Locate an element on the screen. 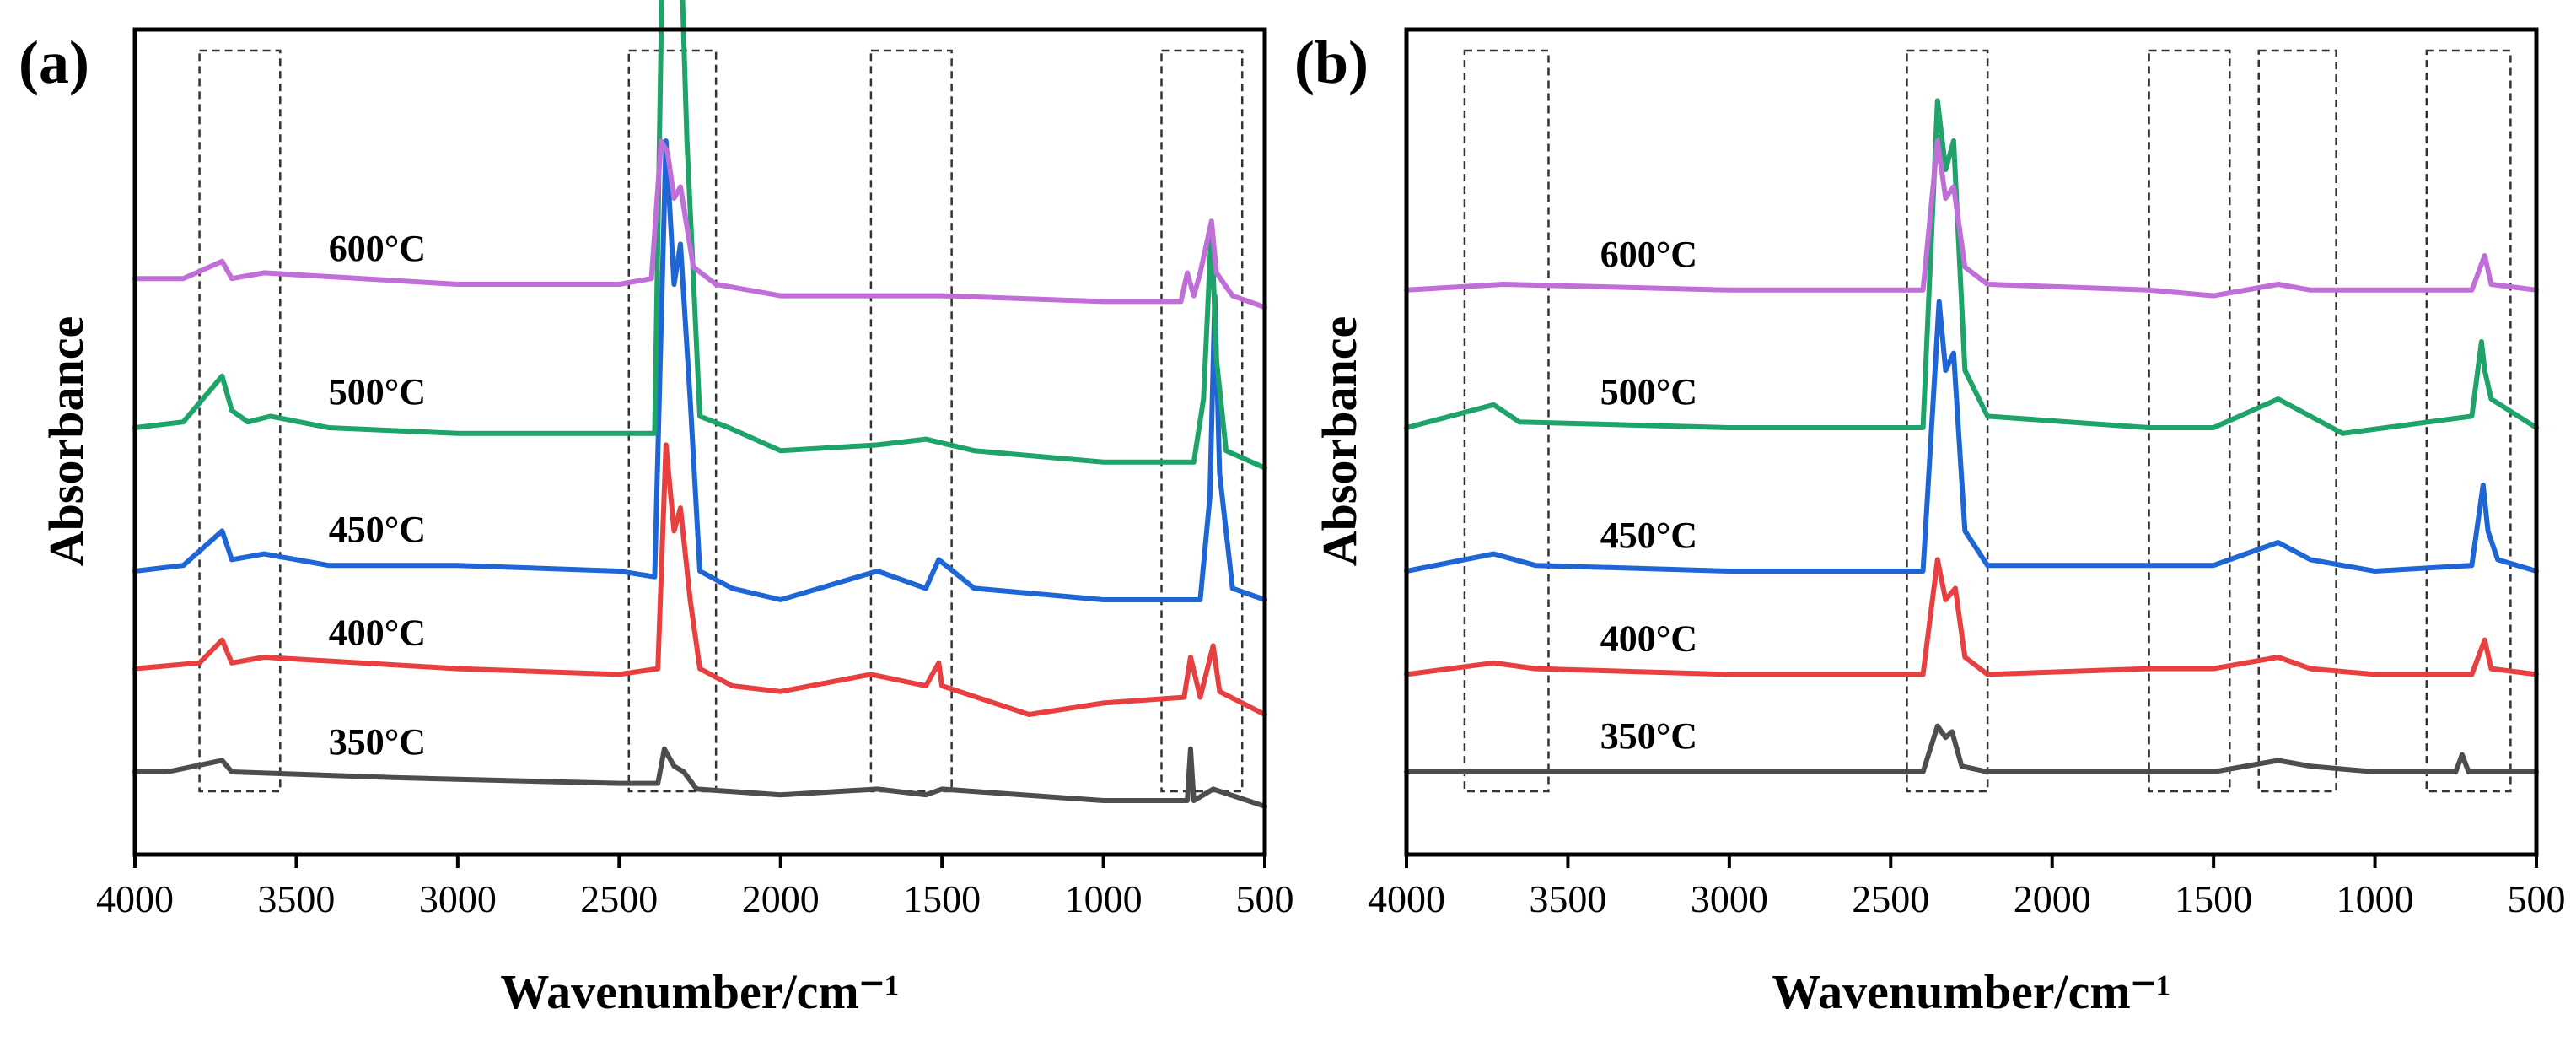 The height and width of the screenshot is (1041, 2576). panel-b-series-450c is located at coordinates (1971, 437).